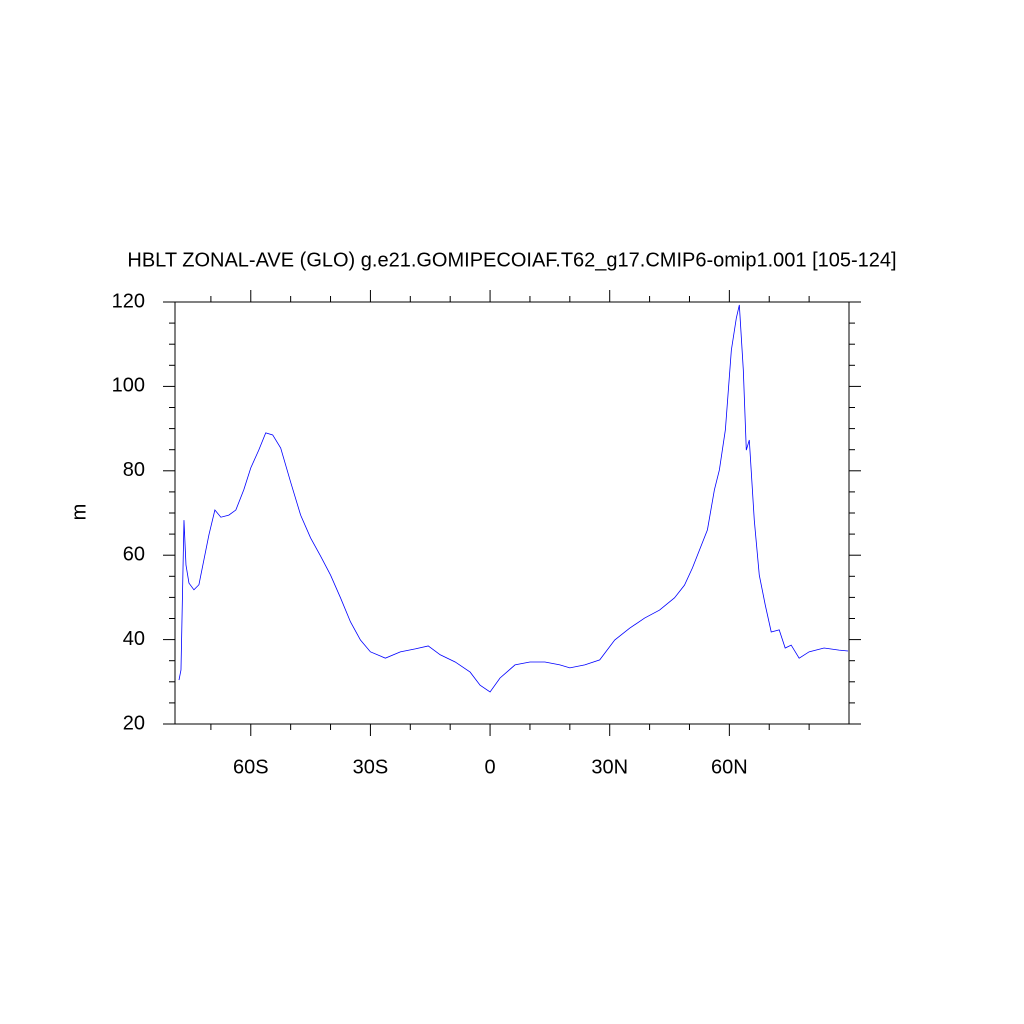 This screenshot has width=1024, height=1024. Describe the element at coordinates (729, 767) in the screenshot. I see `x-tick-label: 60N` at that location.